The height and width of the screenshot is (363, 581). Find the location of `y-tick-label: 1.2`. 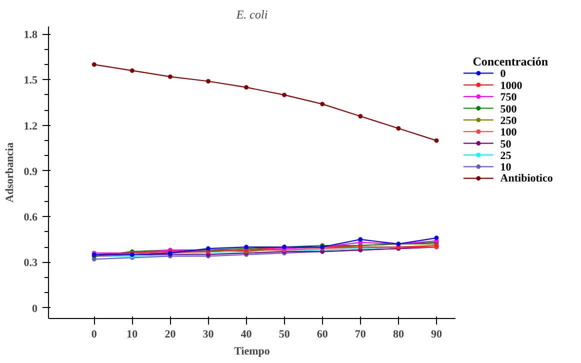

y-tick-label: 1.2 is located at coordinates (31, 126).